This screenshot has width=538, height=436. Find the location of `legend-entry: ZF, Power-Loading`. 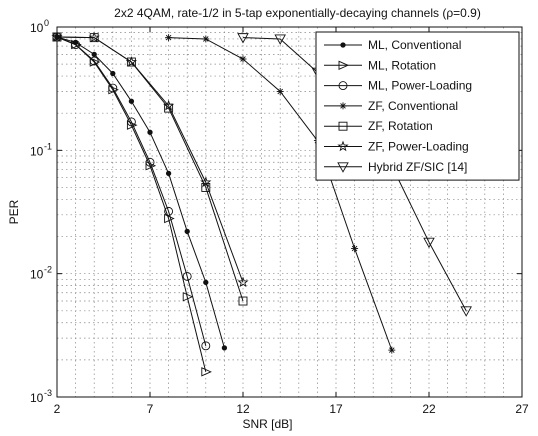

legend-entry: ZF, Power-Loading is located at coordinates (396, 147).